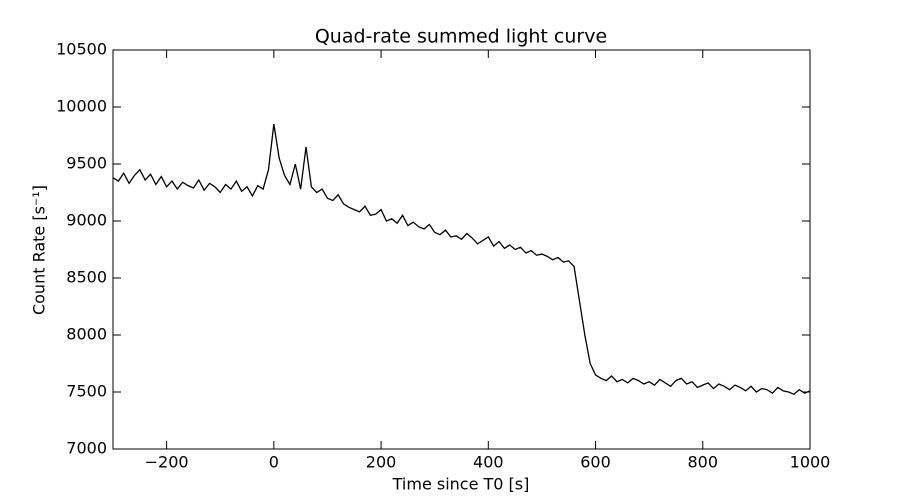 This screenshot has width=900, height=500. I want to click on x-tick-label: 1000, so click(810, 462).